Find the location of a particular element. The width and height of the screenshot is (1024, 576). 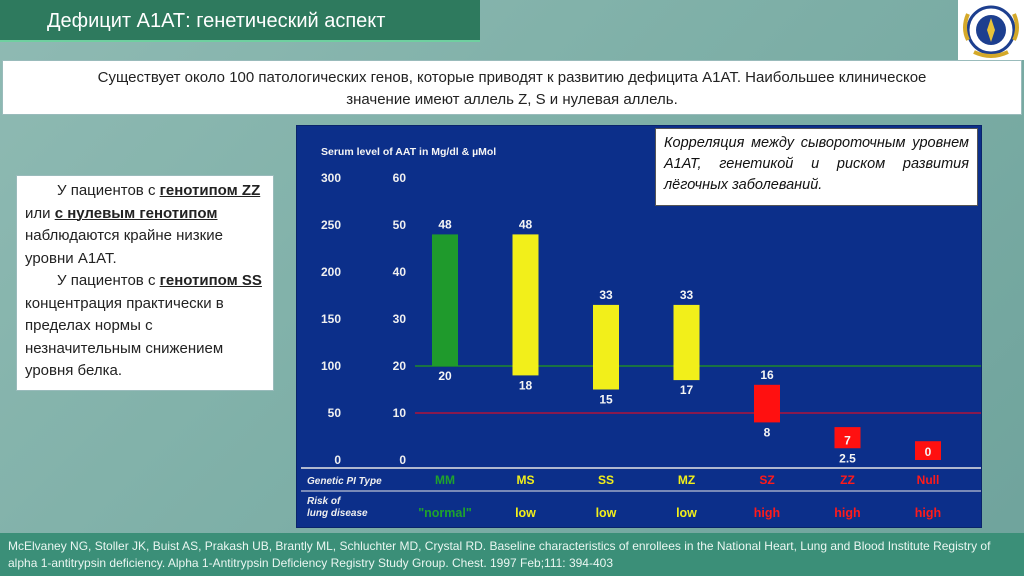

category-label: MZ is located at coordinates (686, 480).